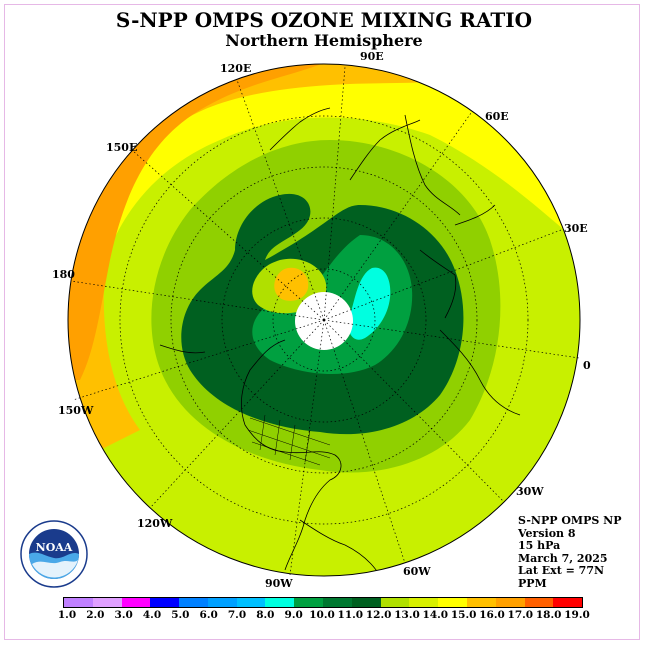 This screenshot has width=648, height=648. Describe the element at coordinates (265, 615) in the screenshot. I see `colorbar-tick-label: 8.0` at that location.